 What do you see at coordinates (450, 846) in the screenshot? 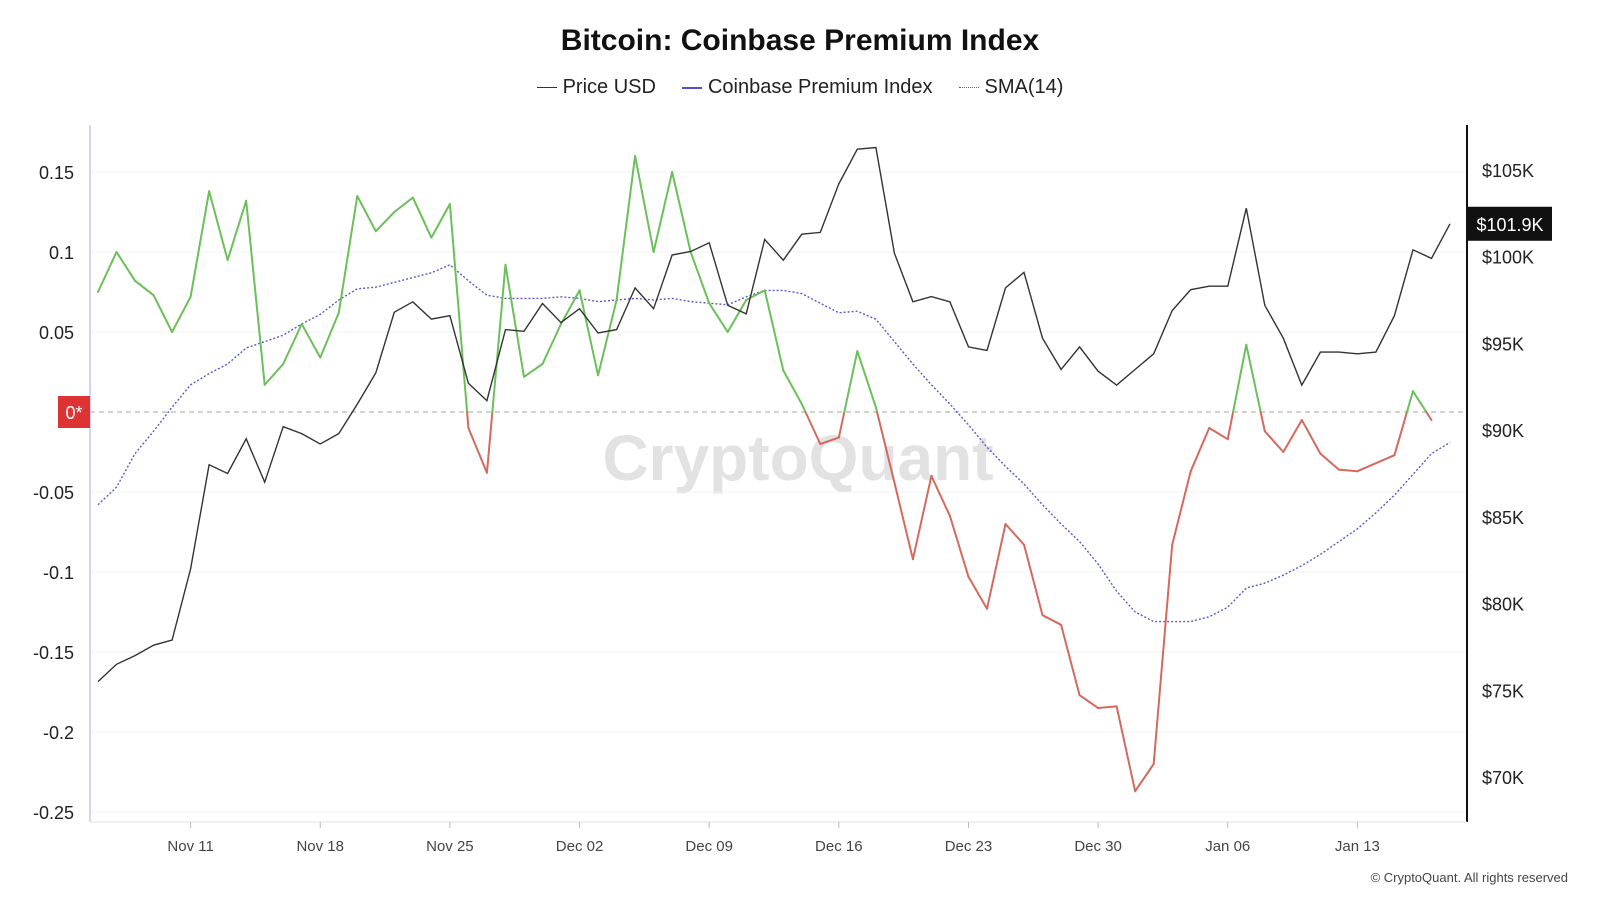
I see `x-tick-label: Nov 25` at bounding box center [450, 846].